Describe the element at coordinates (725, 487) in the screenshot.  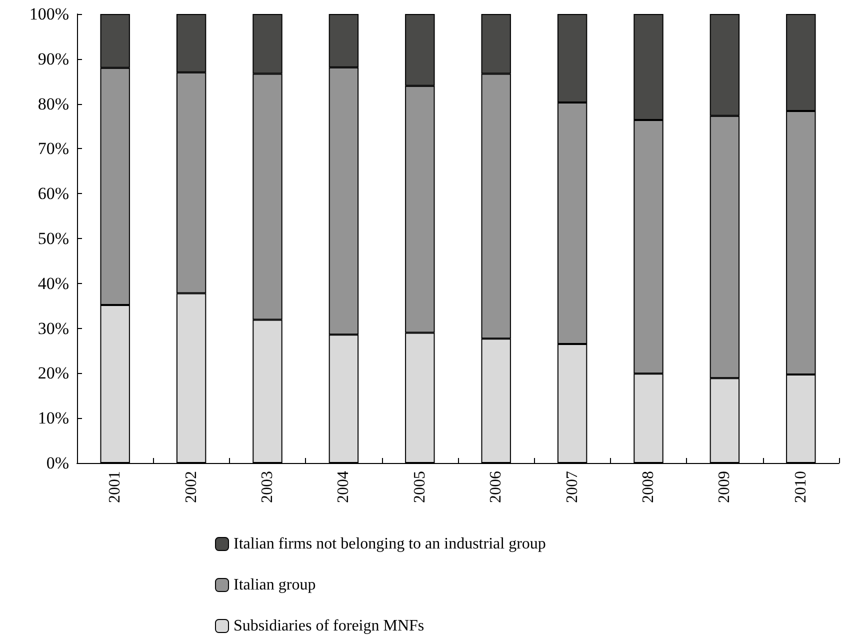
I see `x-tick-label: 2009` at that location.